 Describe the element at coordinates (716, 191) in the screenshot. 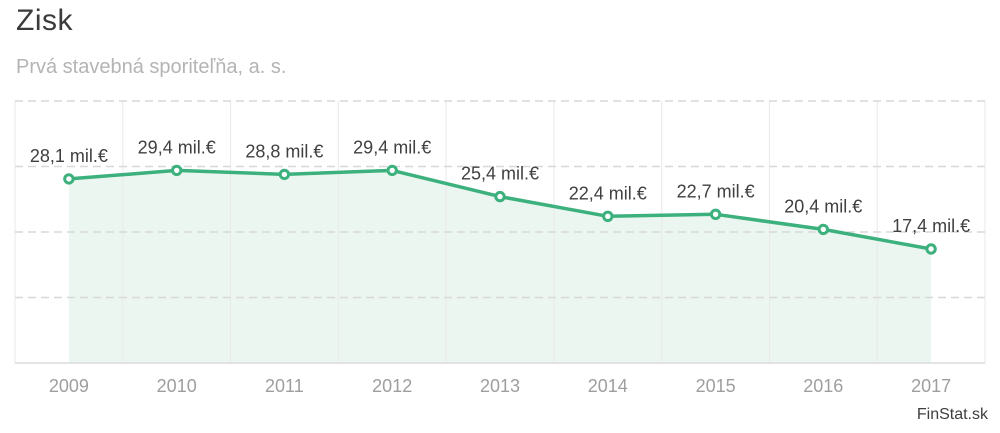

I see `data-label: 22,7 mil.€` at that location.